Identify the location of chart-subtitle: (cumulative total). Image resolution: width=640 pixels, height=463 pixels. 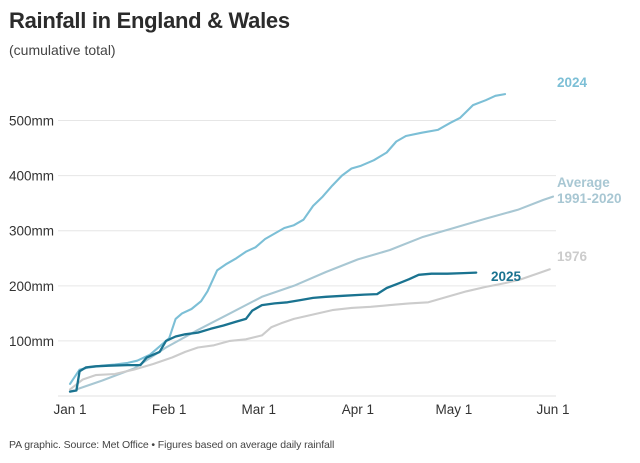
(62, 50).